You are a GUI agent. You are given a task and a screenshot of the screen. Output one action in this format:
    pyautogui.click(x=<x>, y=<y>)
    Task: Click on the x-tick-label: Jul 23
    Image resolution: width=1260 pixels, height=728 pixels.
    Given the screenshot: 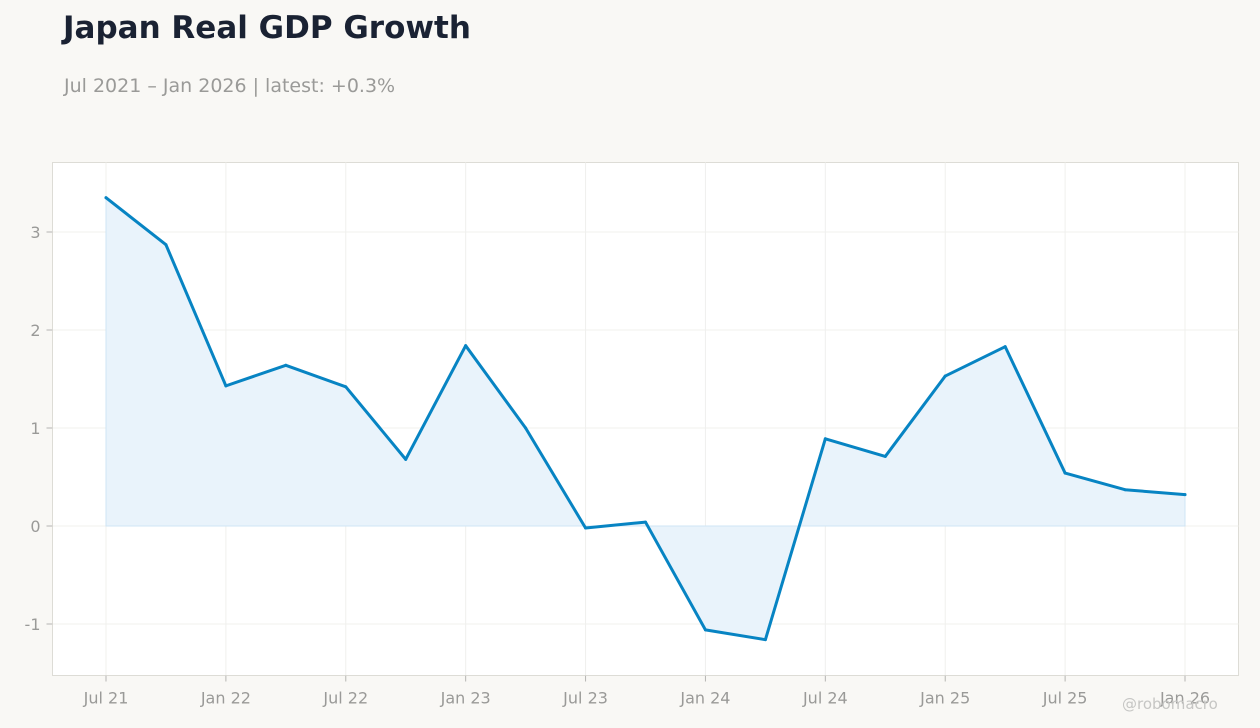 What is the action you would take?
    pyautogui.click(x=585, y=698)
    